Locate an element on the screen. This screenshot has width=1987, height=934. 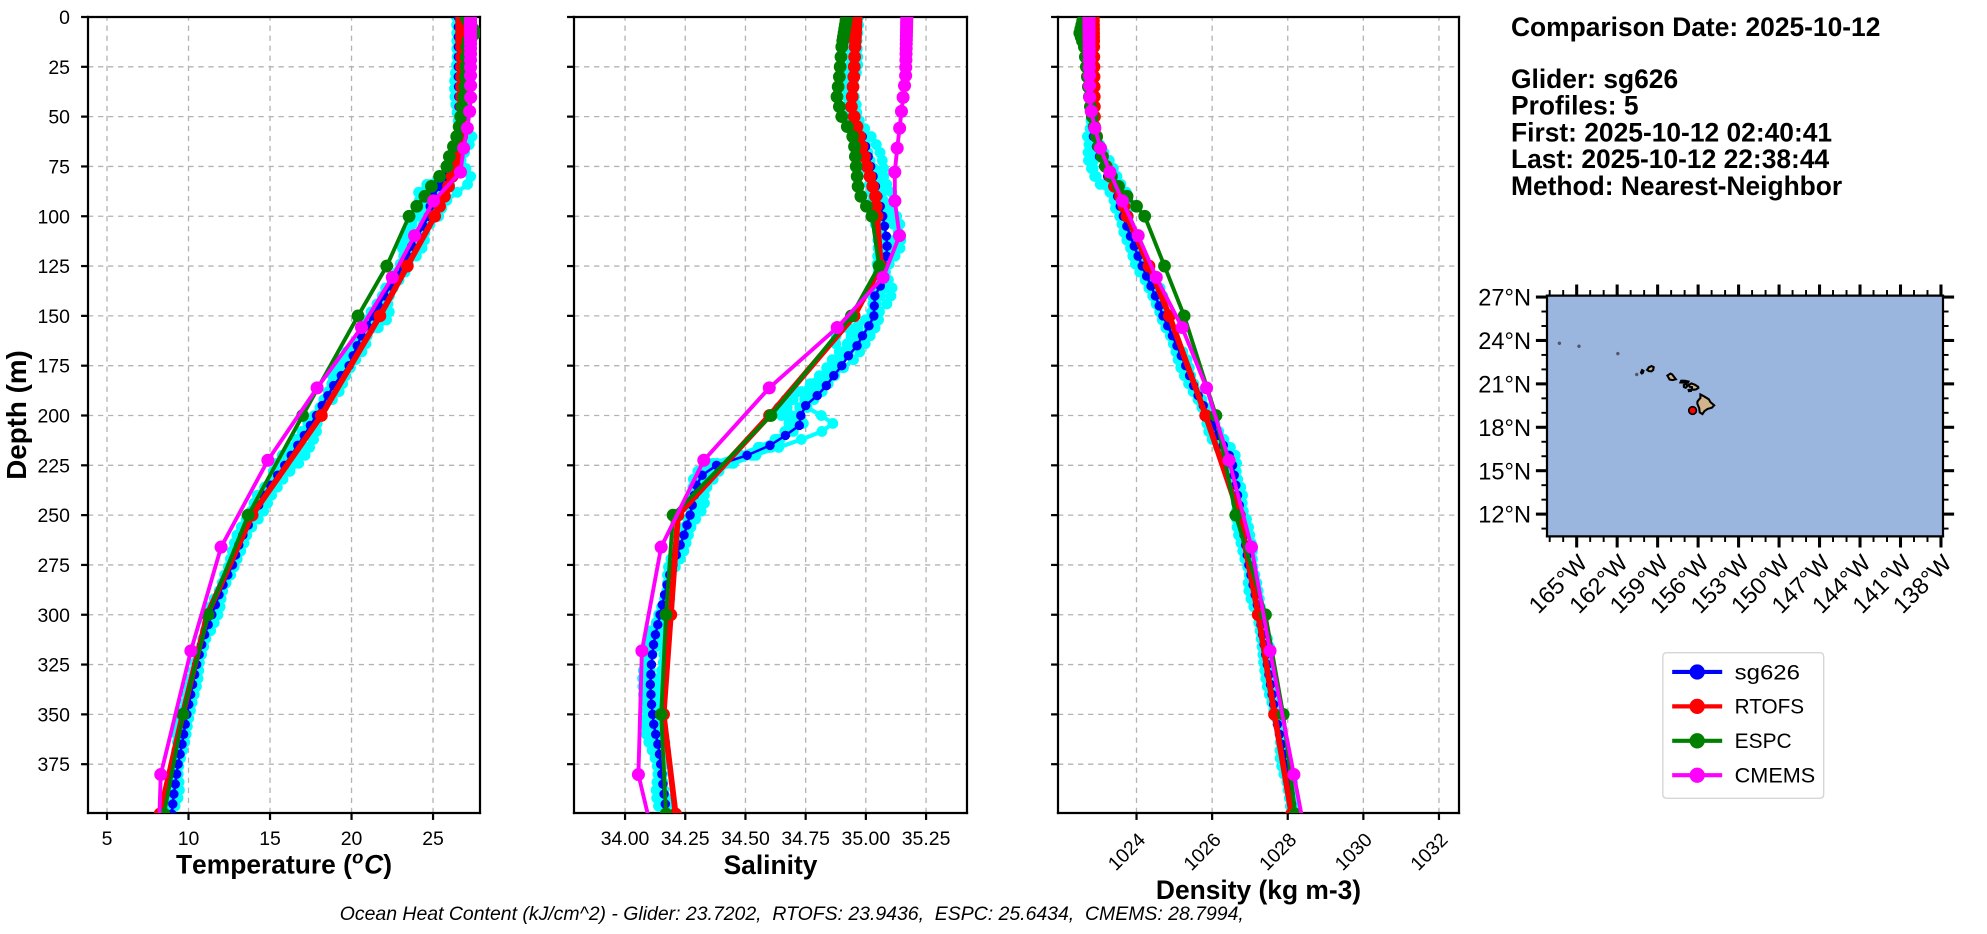
svg-text: 0 is located at coordinates (64, 18).